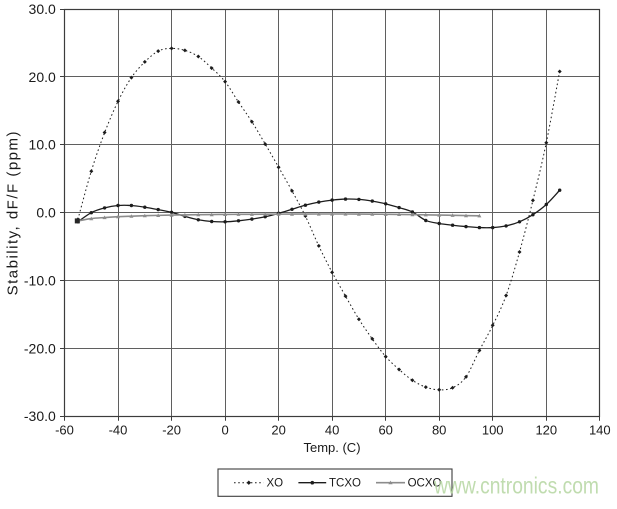  I want to click on svg-text: www.cntronics.com, so click(516, 486).